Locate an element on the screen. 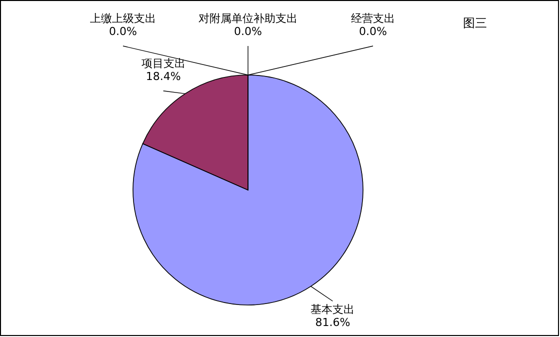  text: 图三 is located at coordinates (475, 23).